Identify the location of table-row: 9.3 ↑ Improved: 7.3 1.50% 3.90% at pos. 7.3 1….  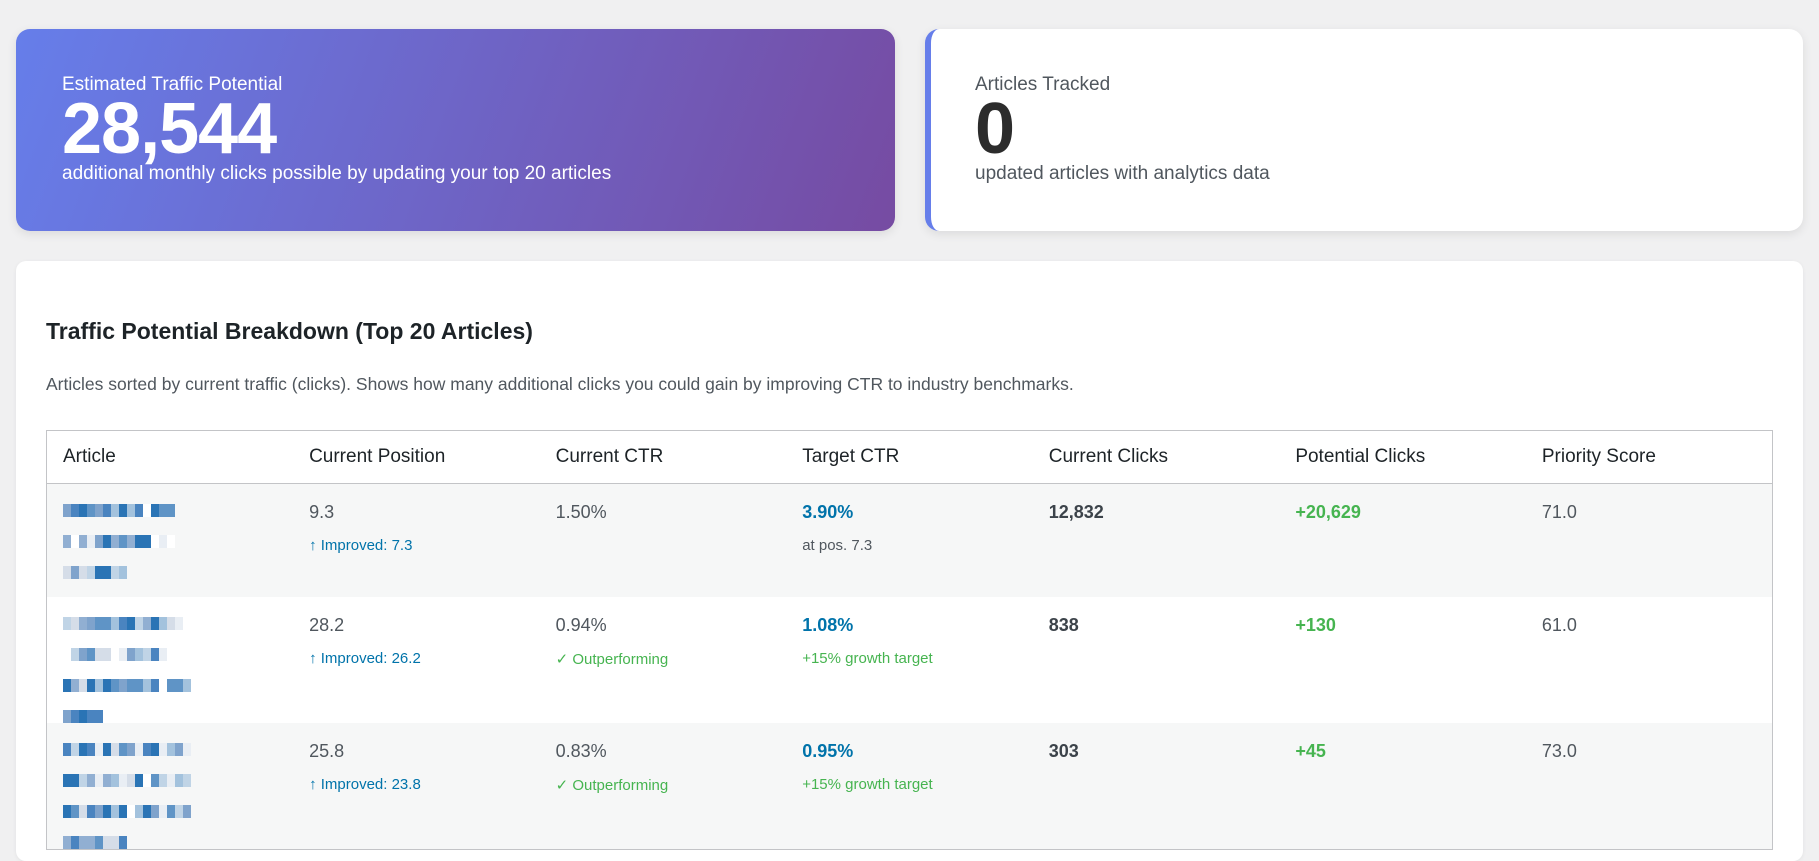
(909, 540).